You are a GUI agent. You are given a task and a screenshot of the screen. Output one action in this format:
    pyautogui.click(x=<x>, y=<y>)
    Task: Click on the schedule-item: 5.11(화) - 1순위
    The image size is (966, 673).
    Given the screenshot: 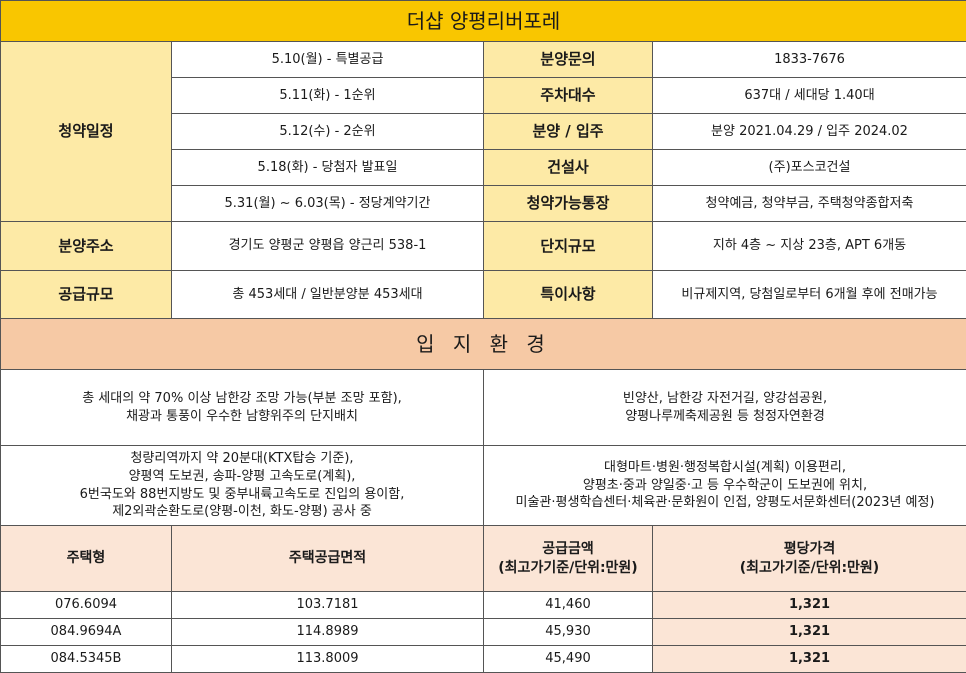 What is the action you would take?
    pyautogui.click(x=327, y=95)
    